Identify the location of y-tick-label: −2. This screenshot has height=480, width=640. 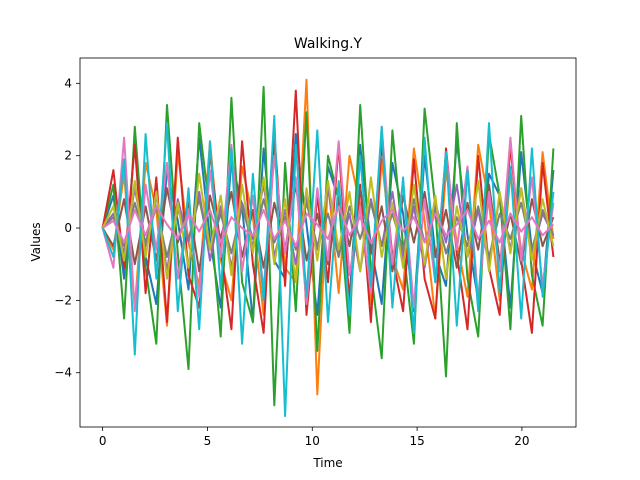
(63, 300).